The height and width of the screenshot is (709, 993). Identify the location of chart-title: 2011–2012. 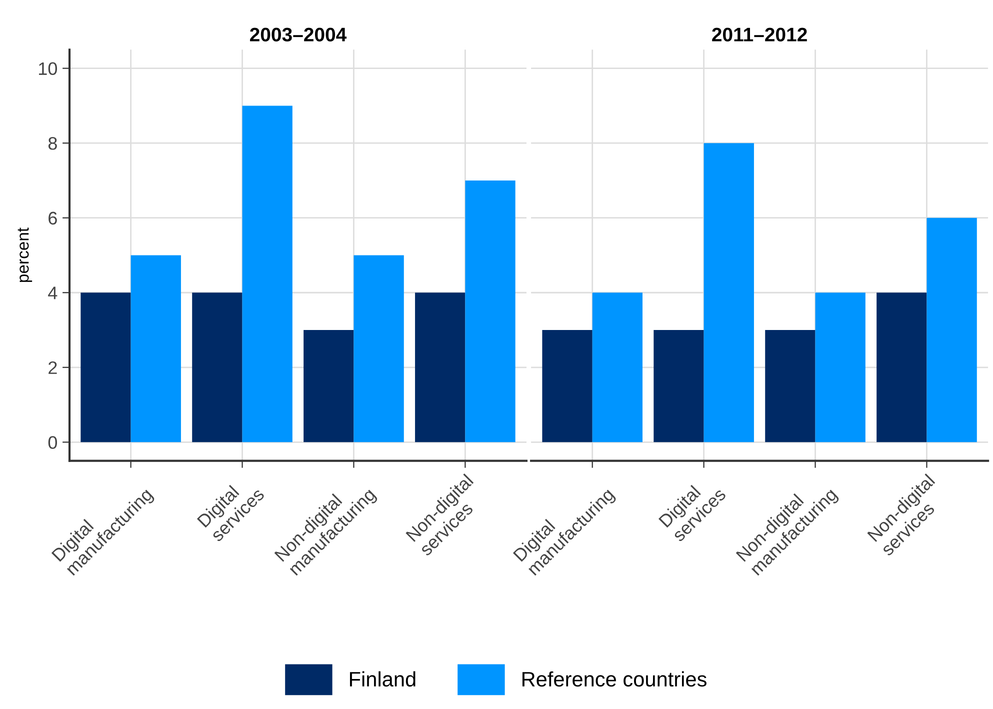
(759, 35).